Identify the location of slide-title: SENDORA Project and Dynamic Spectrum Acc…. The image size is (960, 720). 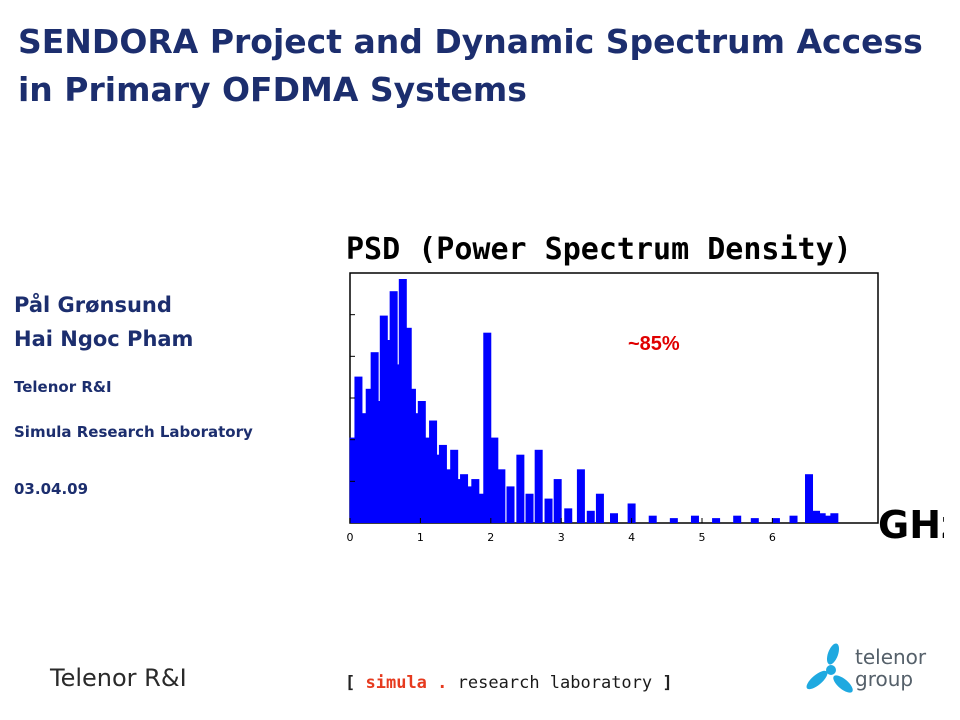
(470, 65).